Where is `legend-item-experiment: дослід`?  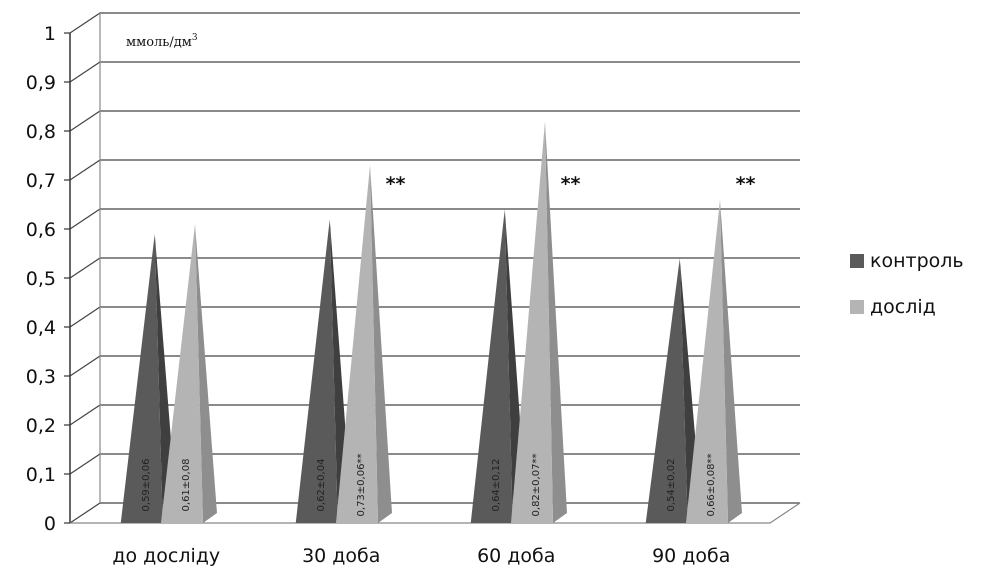 legend-item-experiment: дослід is located at coordinates (907, 307).